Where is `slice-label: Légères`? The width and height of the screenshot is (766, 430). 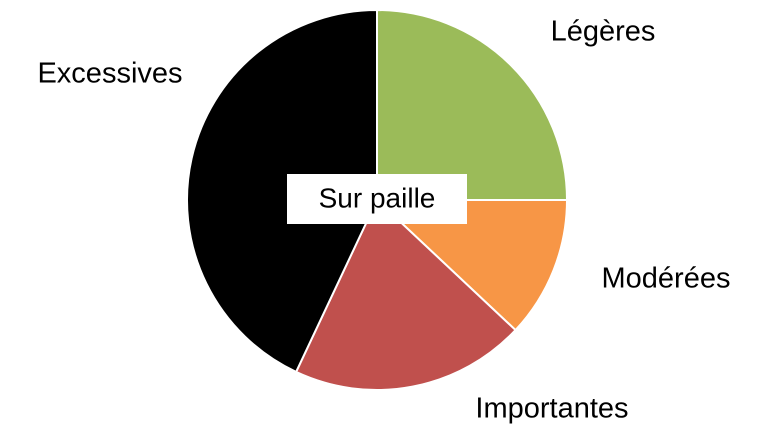
slice-label: Légères is located at coordinates (603, 32).